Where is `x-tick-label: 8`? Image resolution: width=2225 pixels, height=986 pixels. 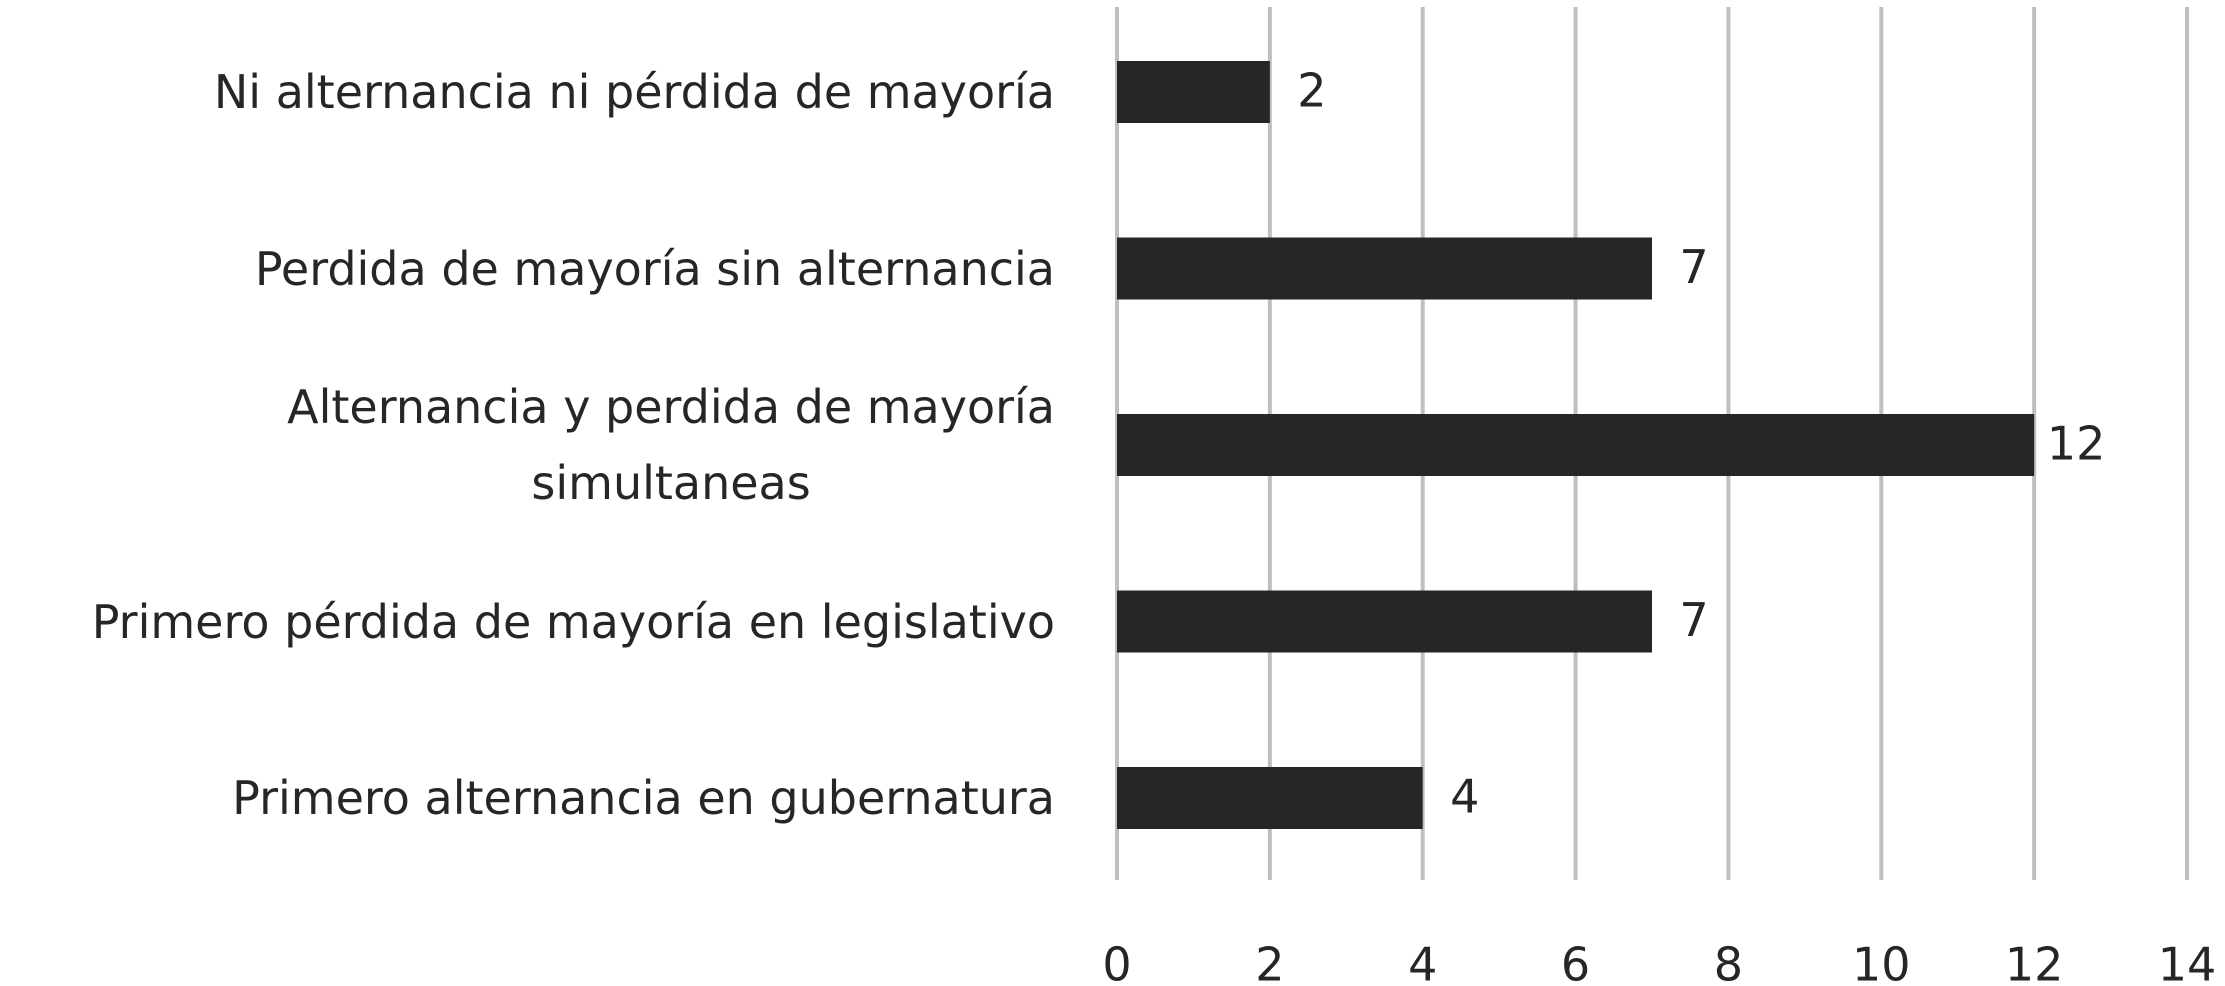 x-tick-label: 8 is located at coordinates (1728, 962).